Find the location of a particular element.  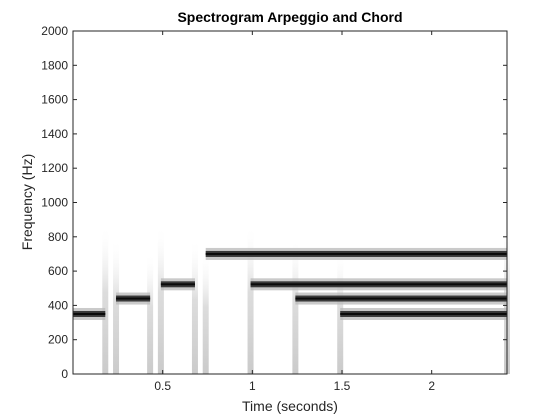

y-tick-label: 0 is located at coordinates (64, 374).